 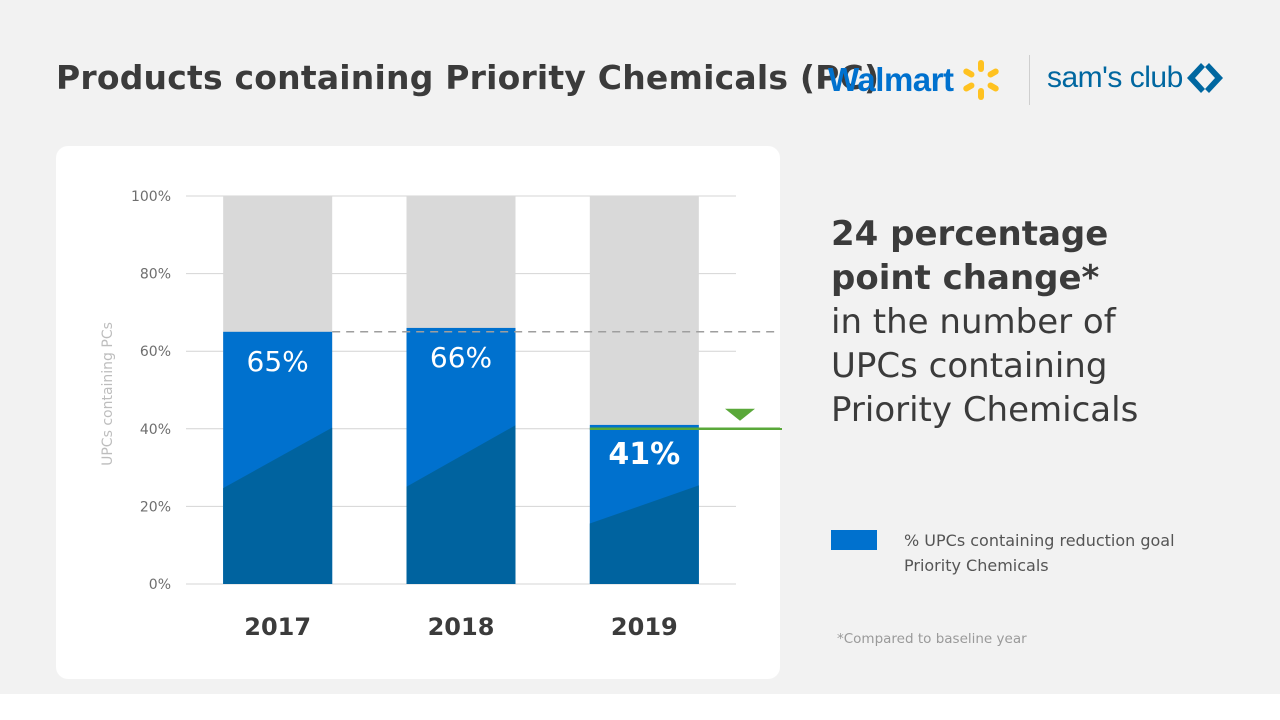 I want to click on x-category-label: 2018, so click(x=461, y=627).